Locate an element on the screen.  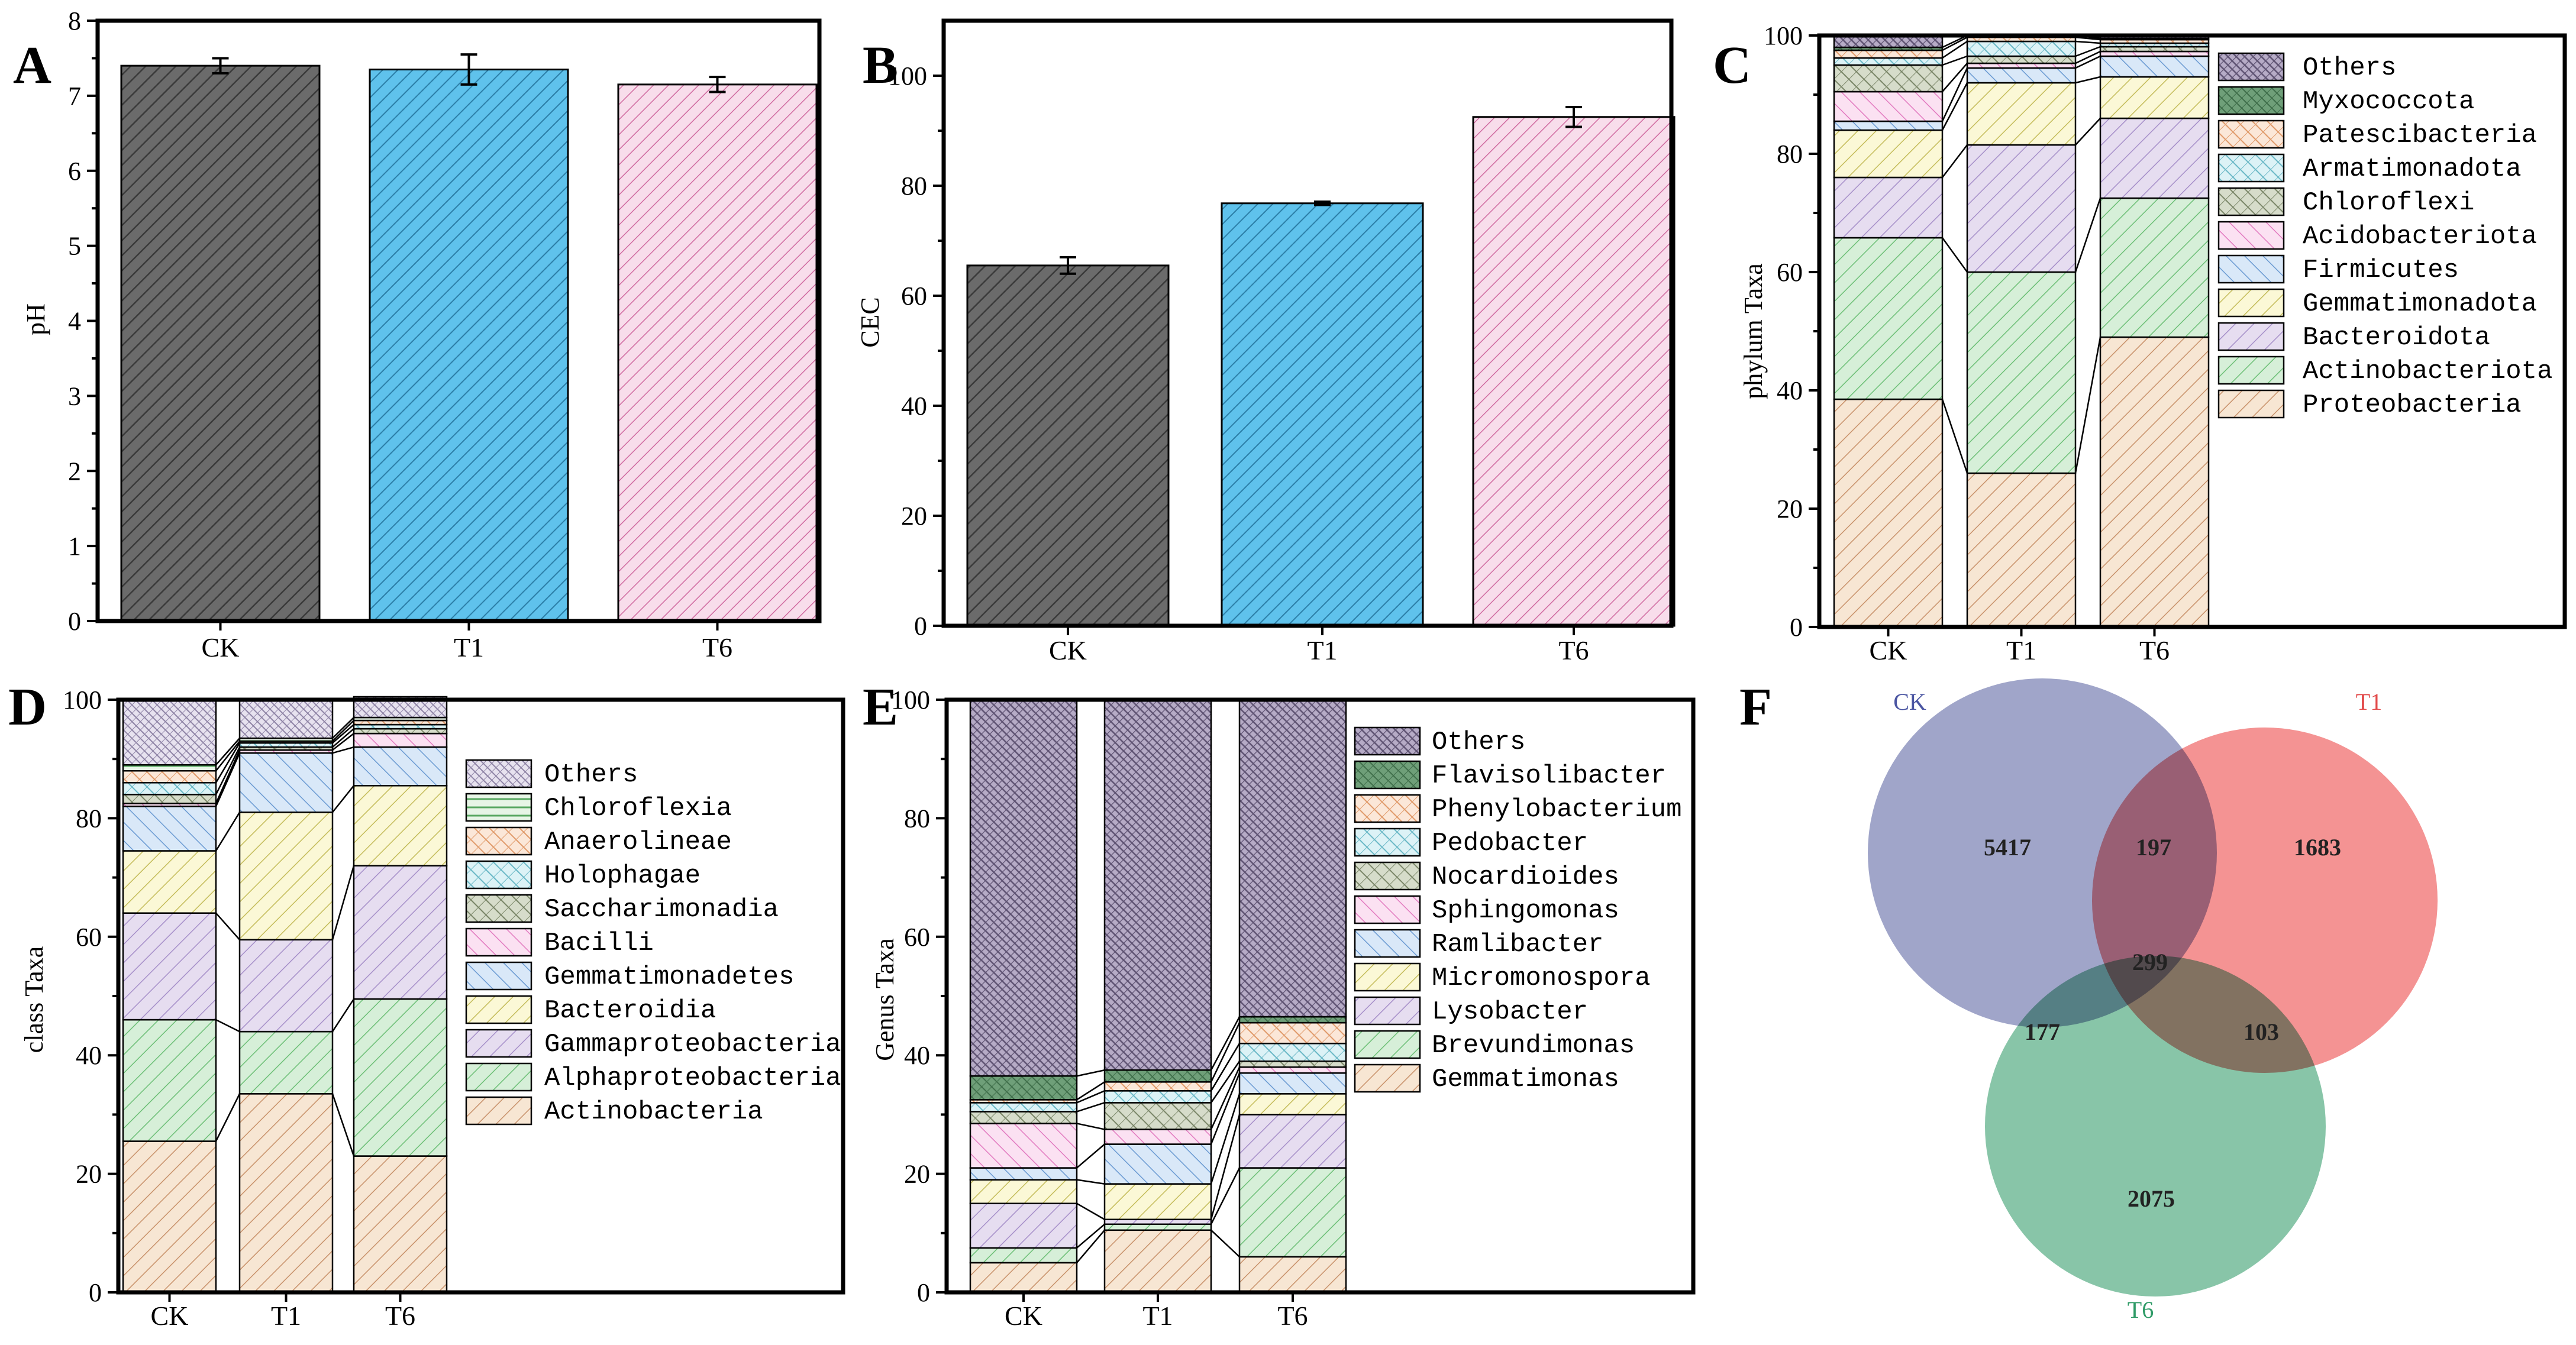
legend-swatch-chloroflexi is located at coordinates (2251, 201).